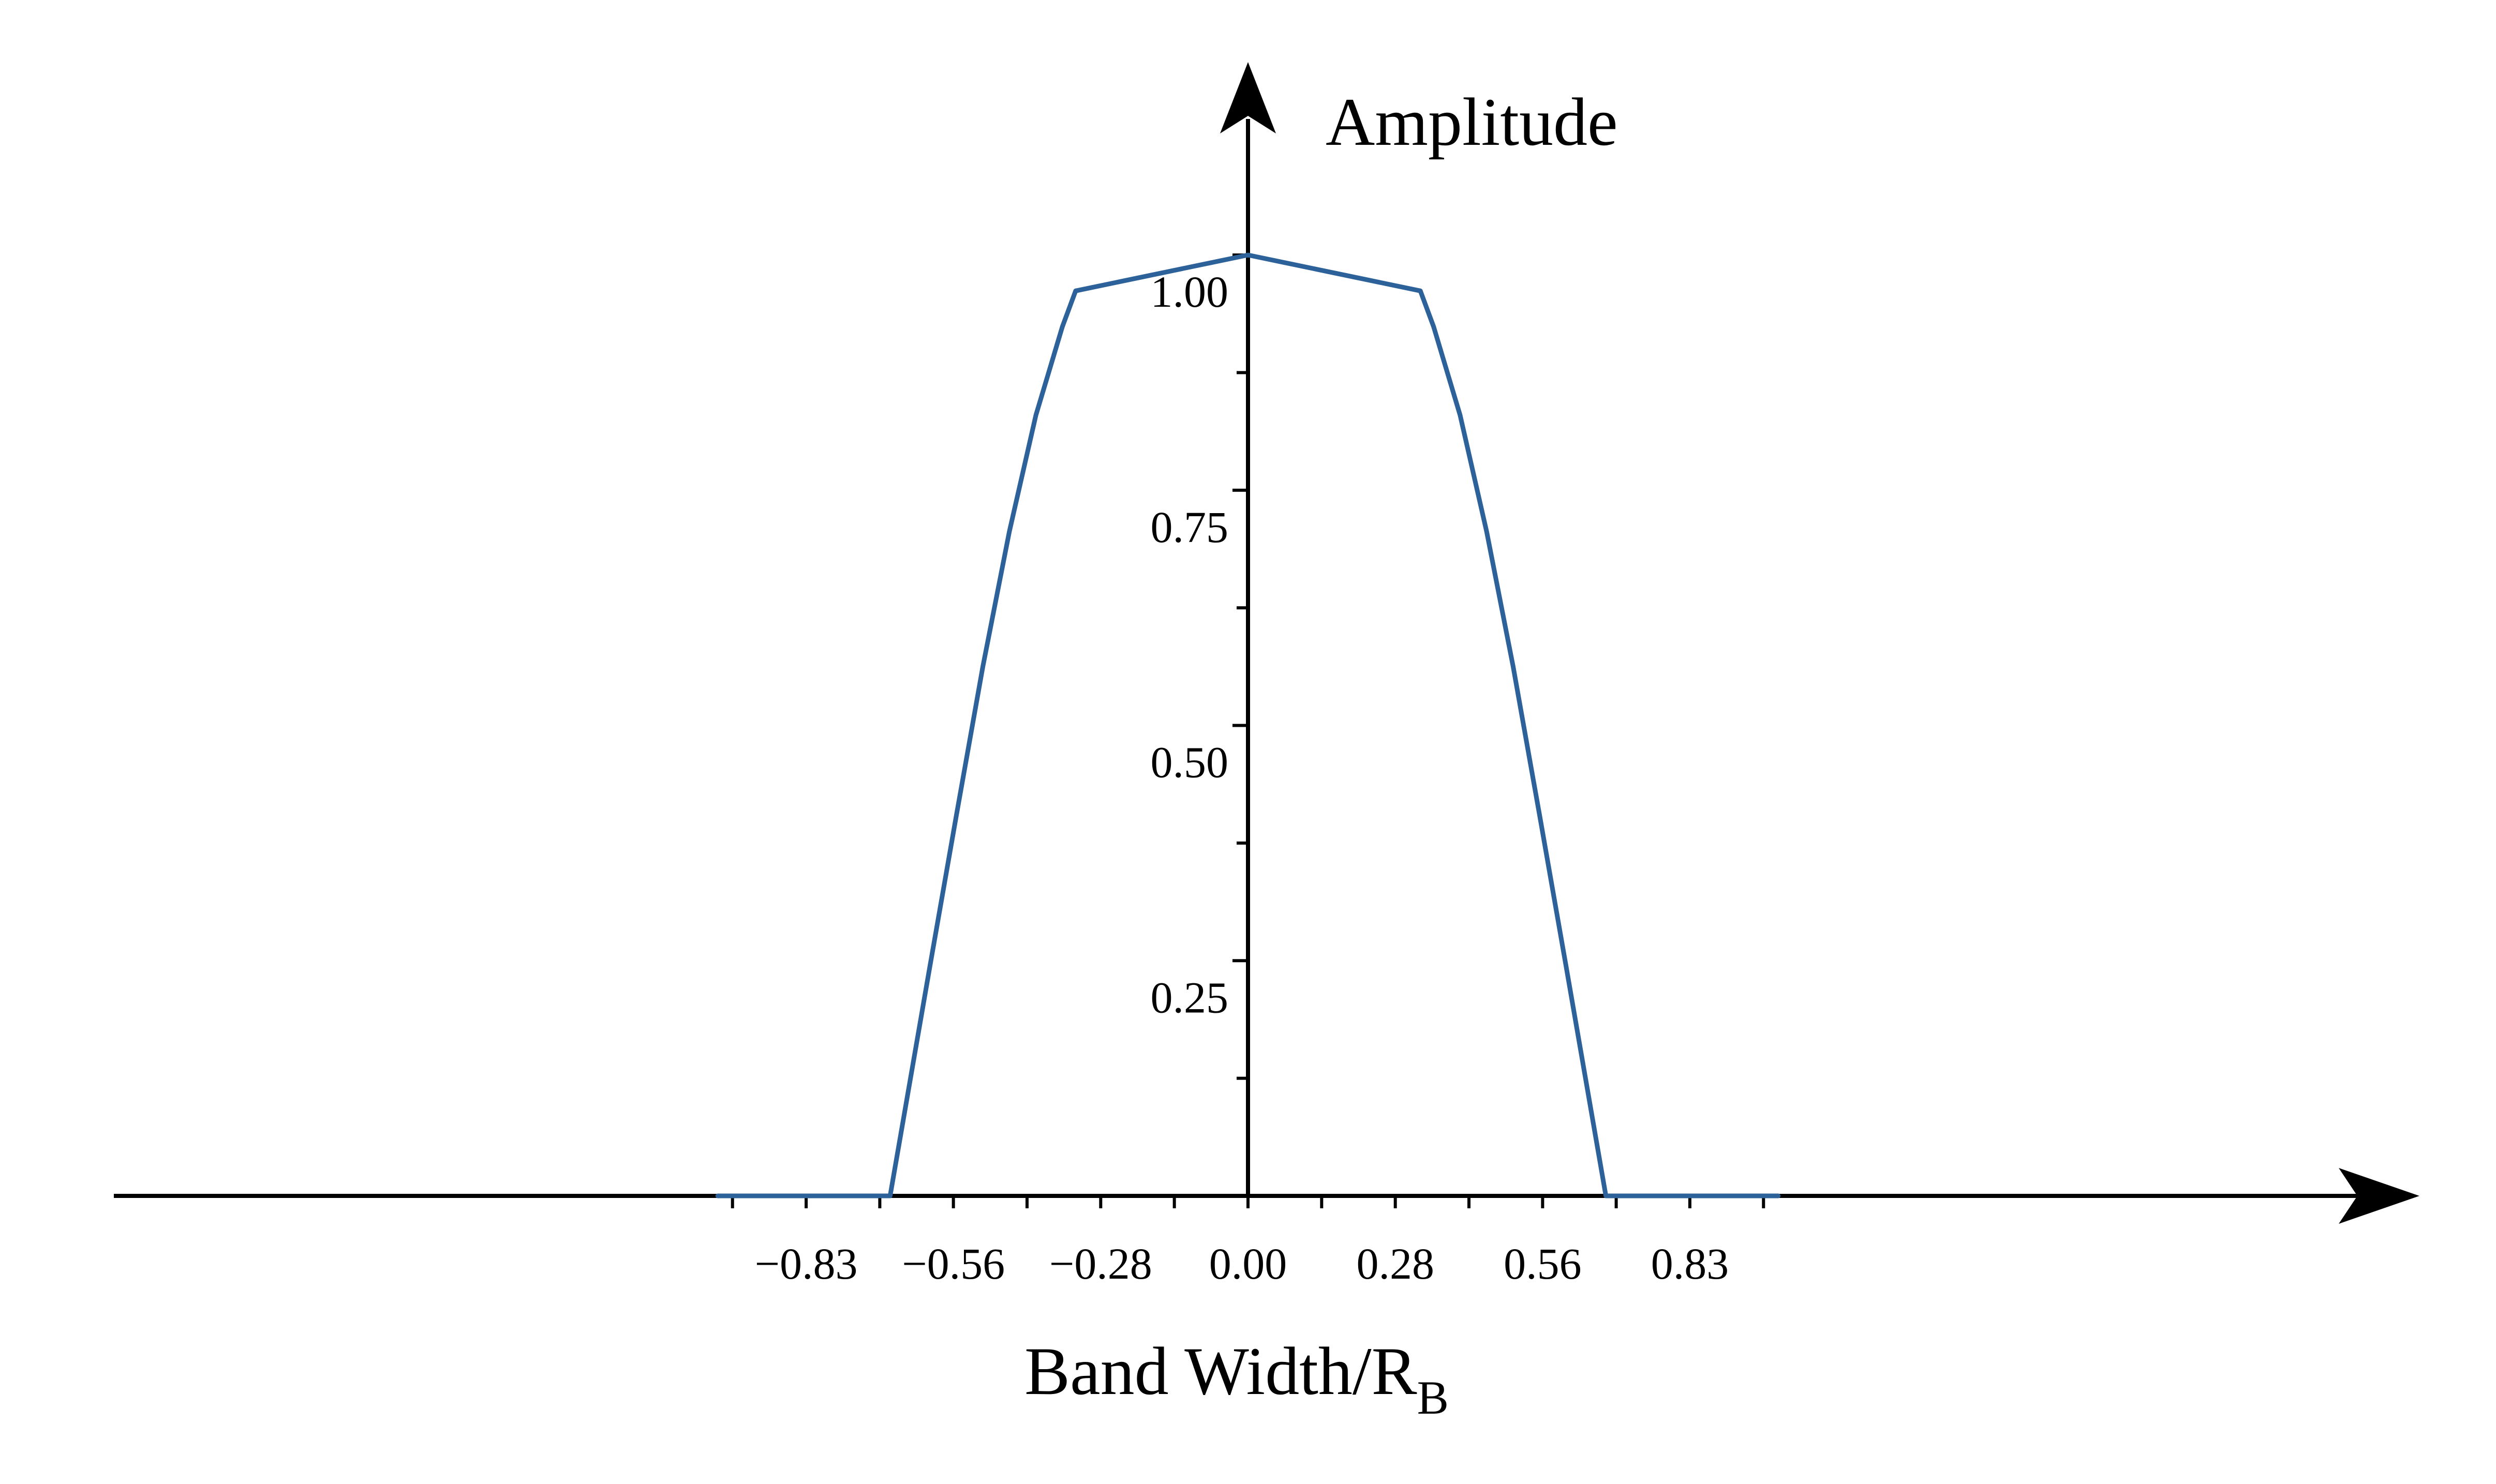  I want to click on x-tick-label: 0.83, so click(1690, 1263).